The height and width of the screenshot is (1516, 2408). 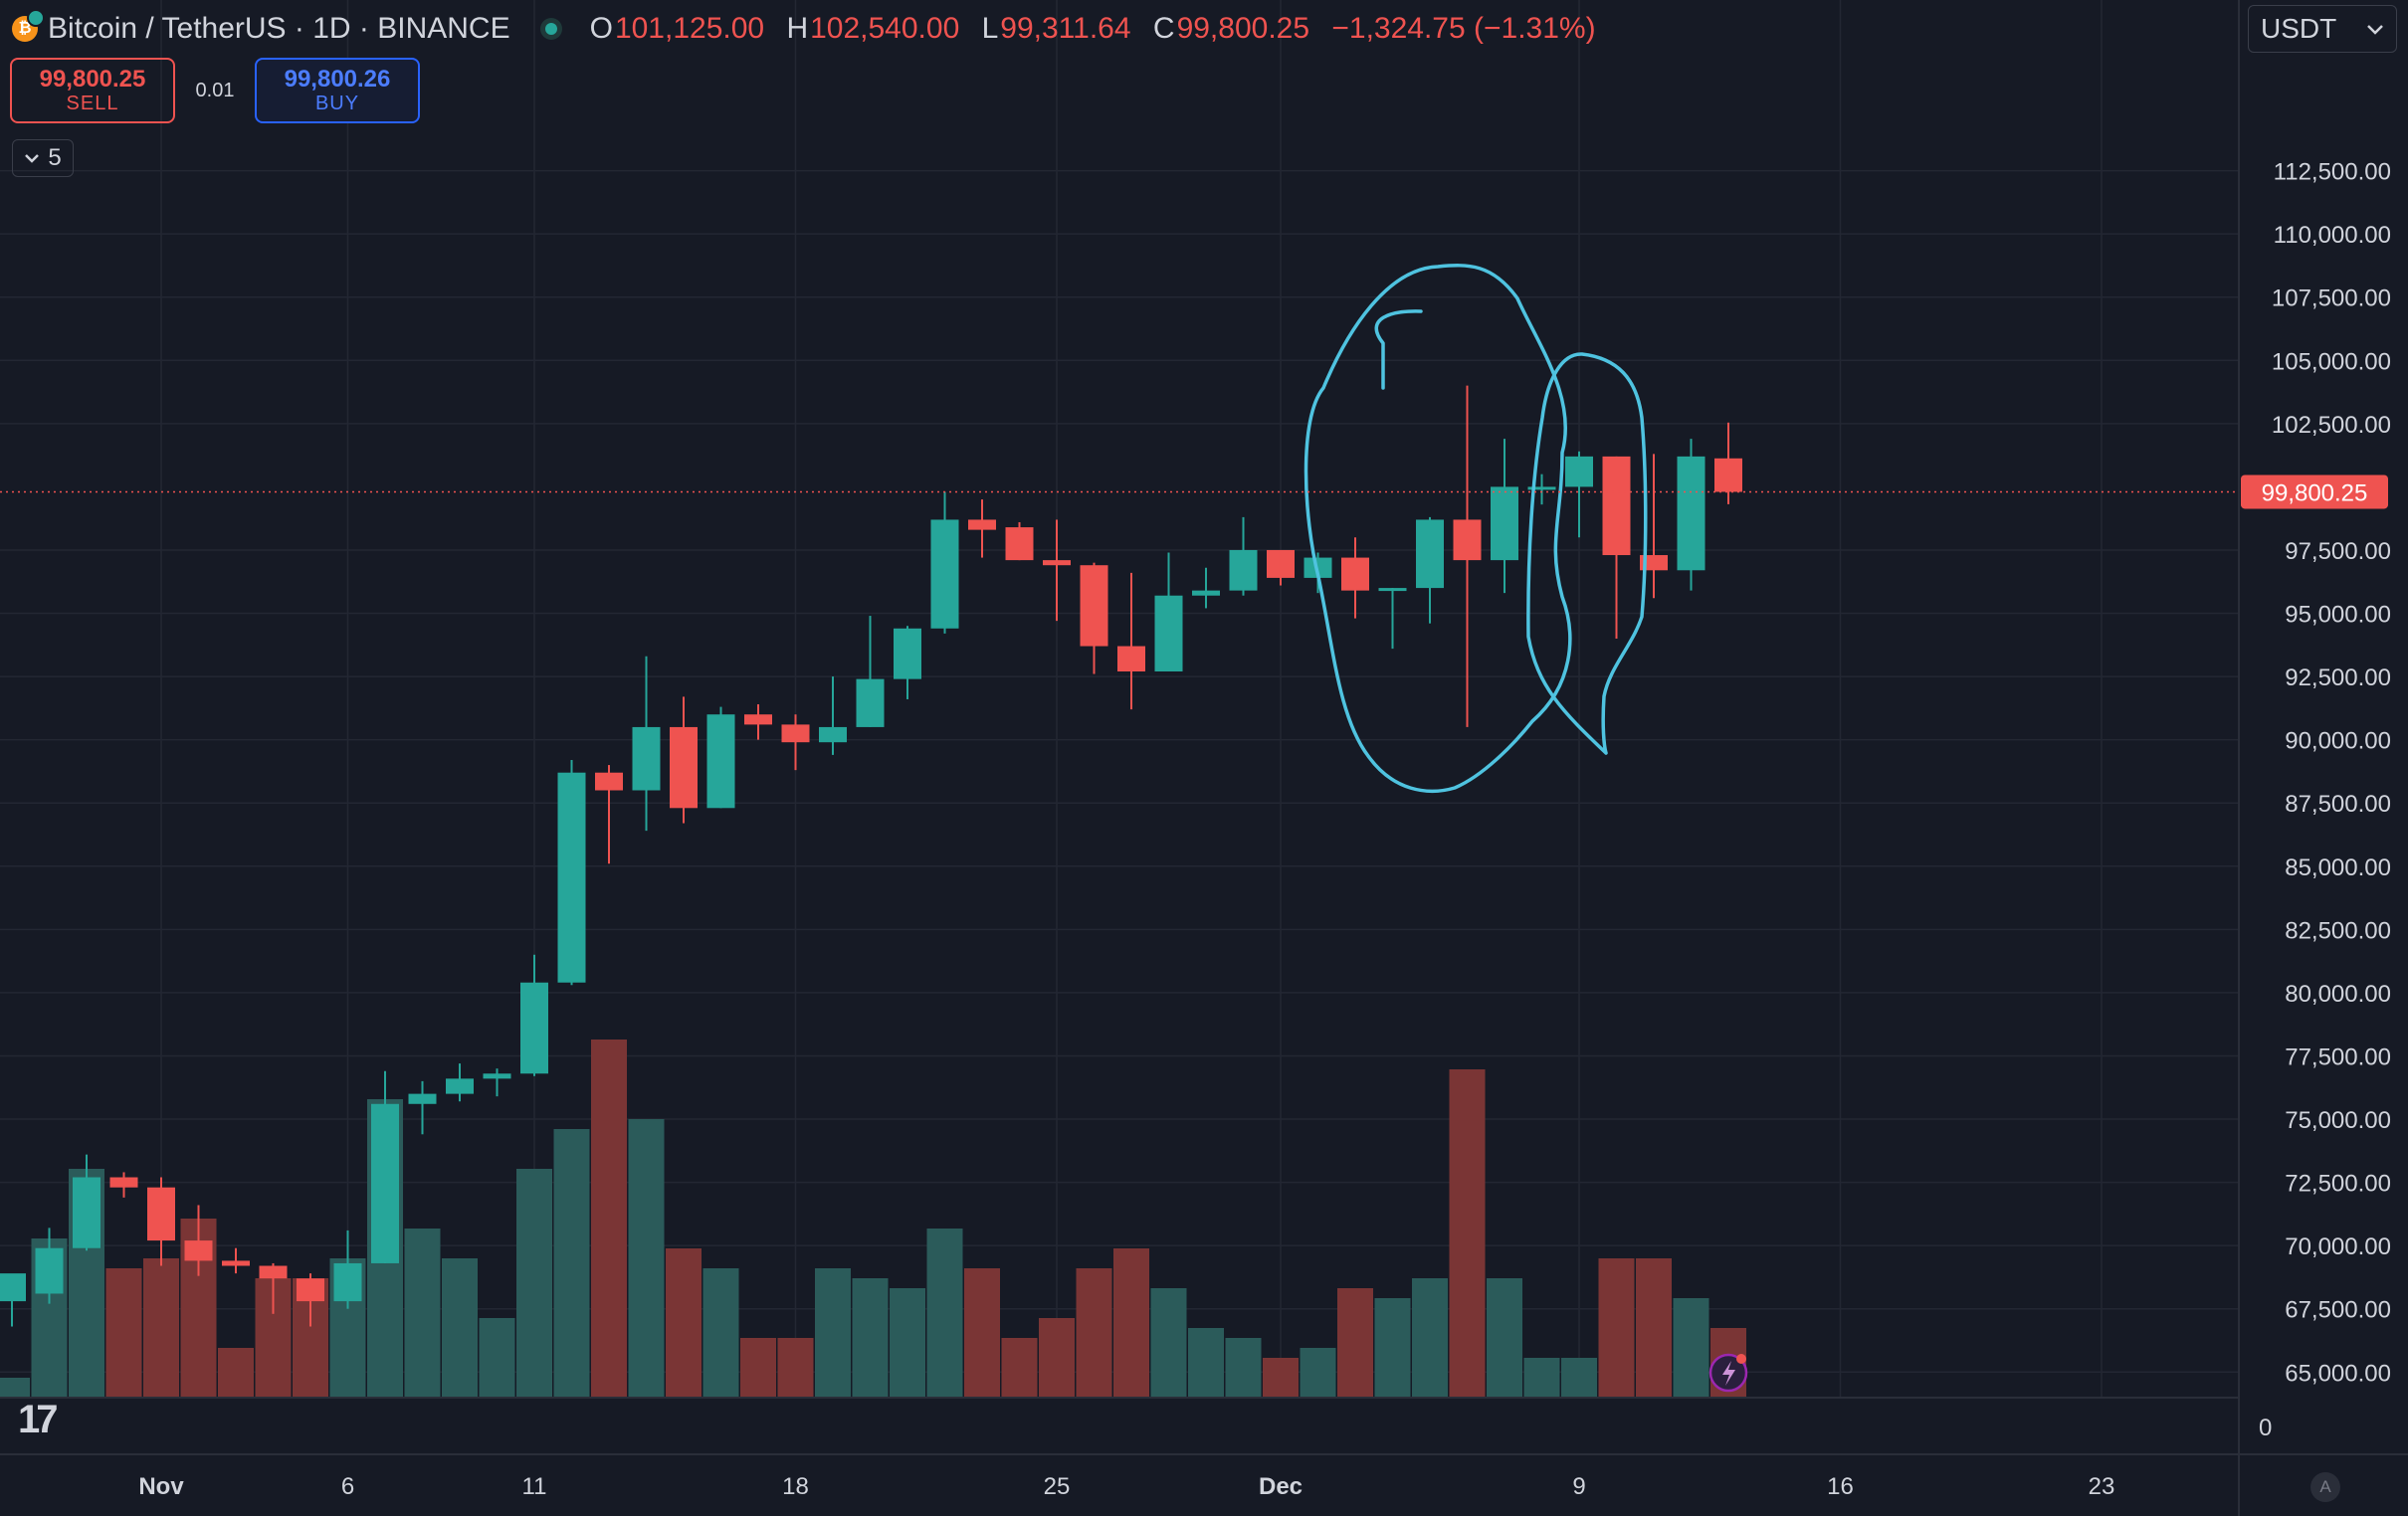 I want to click on sell-button: 99,800.25 SELL, so click(x=92, y=90).